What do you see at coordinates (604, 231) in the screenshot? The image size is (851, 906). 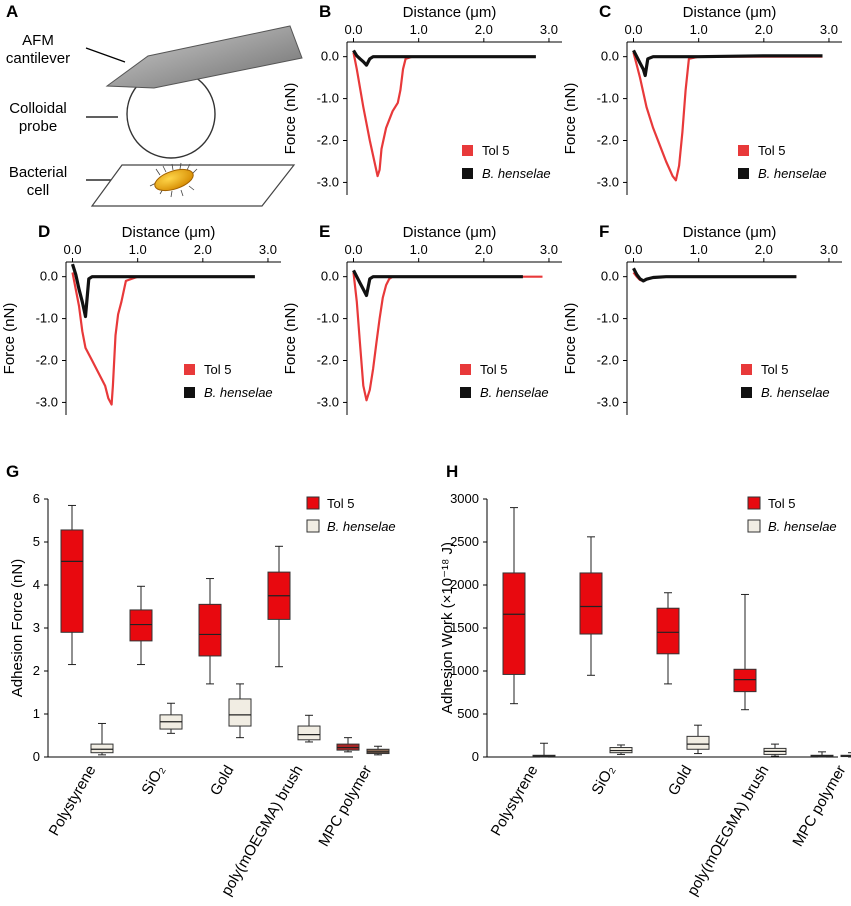 I see `panel-f-letter: F` at bounding box center [604, 231].